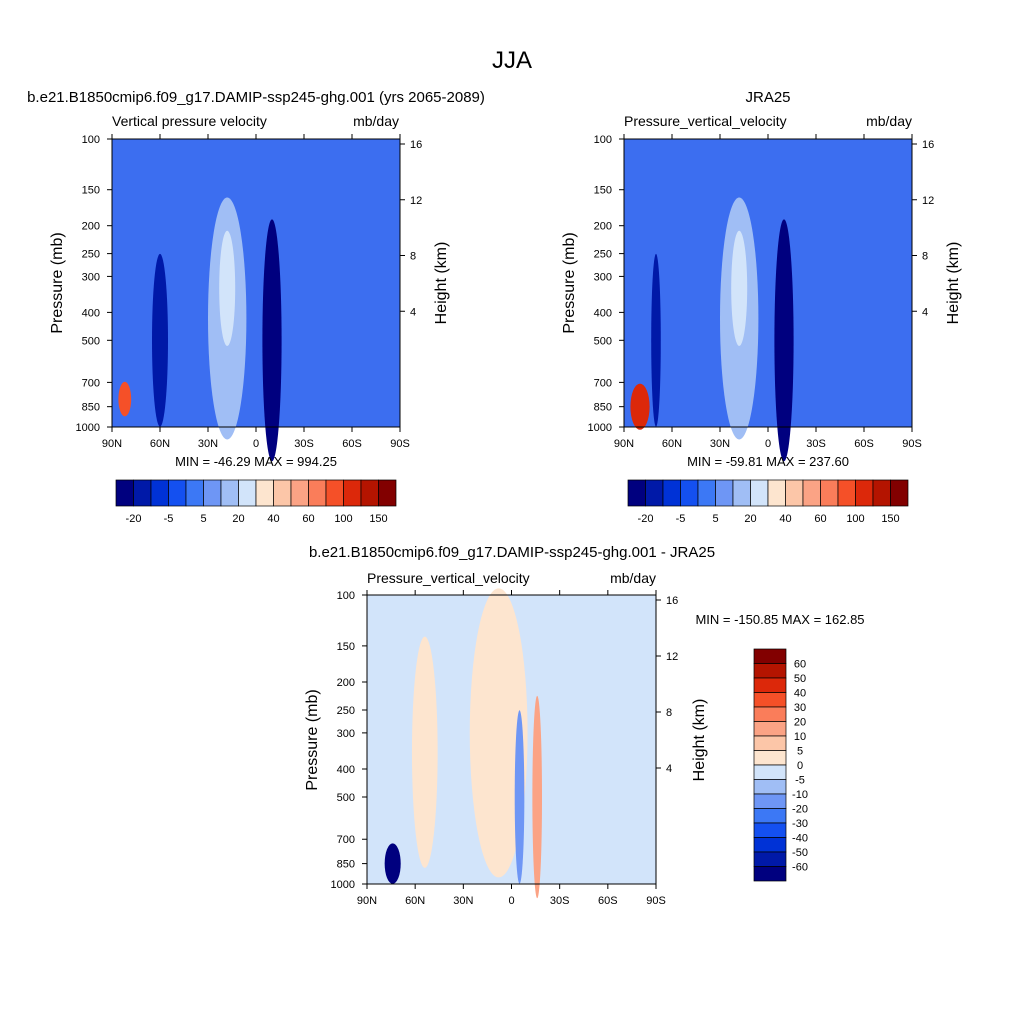 The width and height of the screenshot is (1024, 1024). I want to click on field-background, so click(768, 283).